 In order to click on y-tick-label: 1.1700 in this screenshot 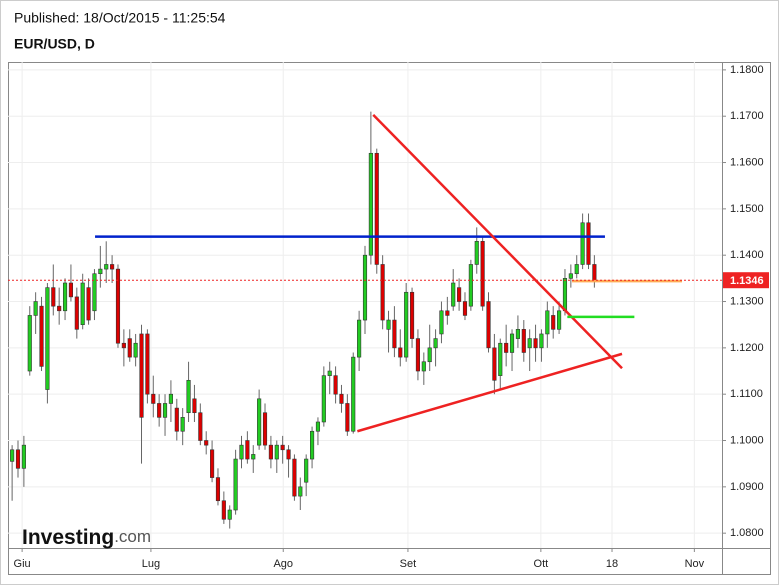, I will do `click(747, 116)`.